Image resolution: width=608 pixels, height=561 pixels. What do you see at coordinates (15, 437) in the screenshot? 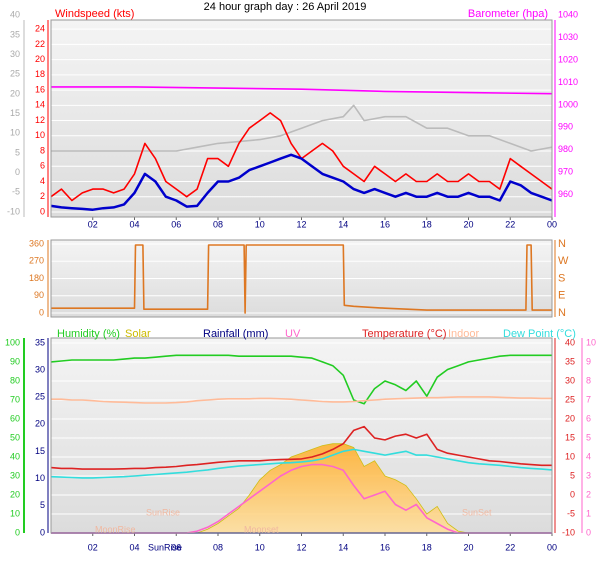
I see `y-tick-label: 50` at bounding box center [15, 437].